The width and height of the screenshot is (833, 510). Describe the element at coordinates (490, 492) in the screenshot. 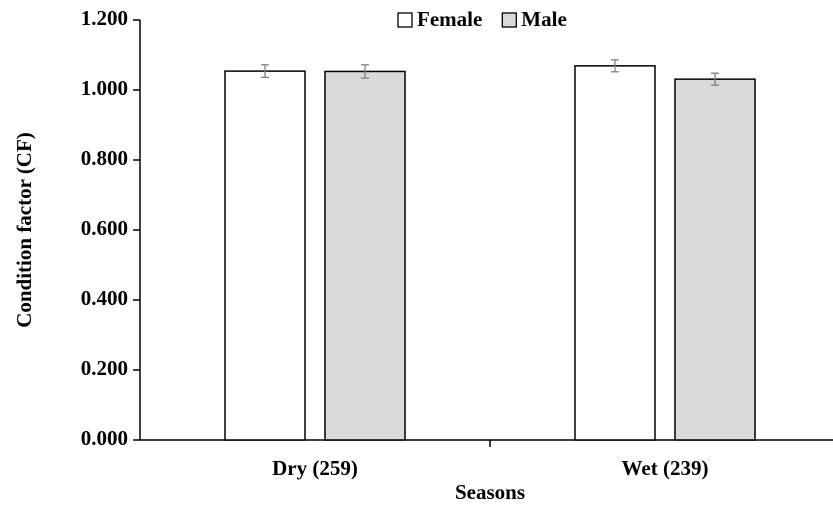

I see `x-axis-label: Seasons` at that location.